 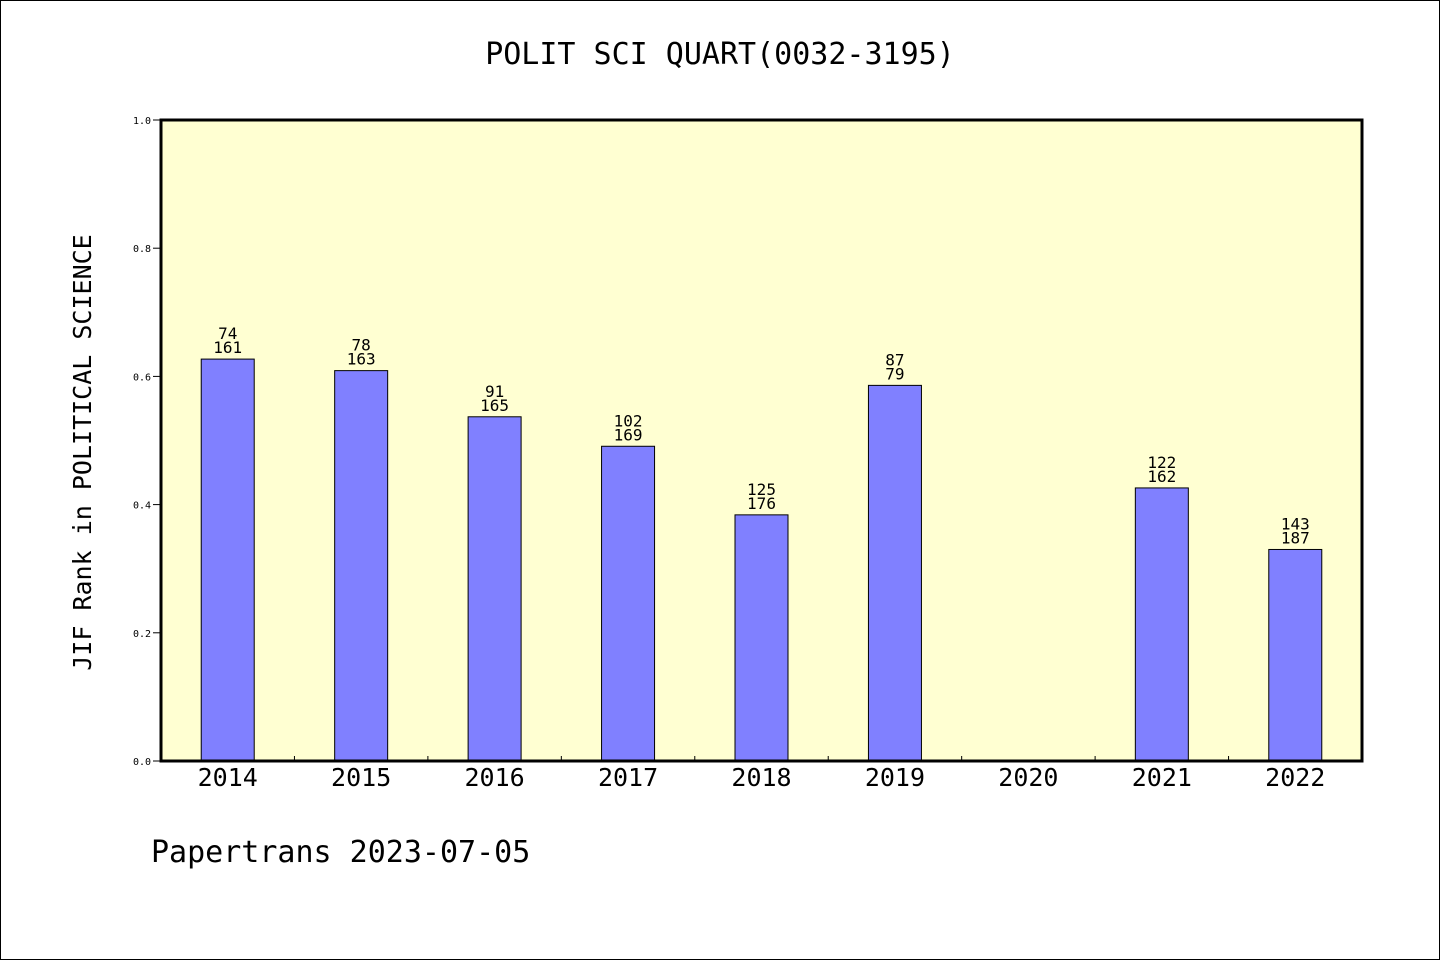 I want to click on total-label: 162, so click(x=1161, y=476).